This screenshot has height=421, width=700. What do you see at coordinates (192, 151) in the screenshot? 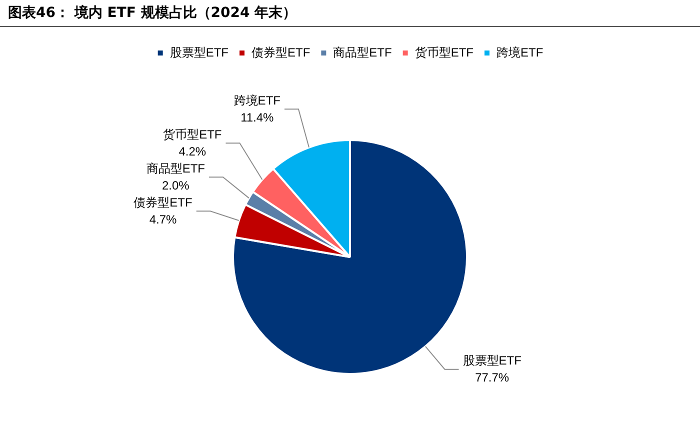
I see `data-label: 4.2%` at bounding box center [192, 151].